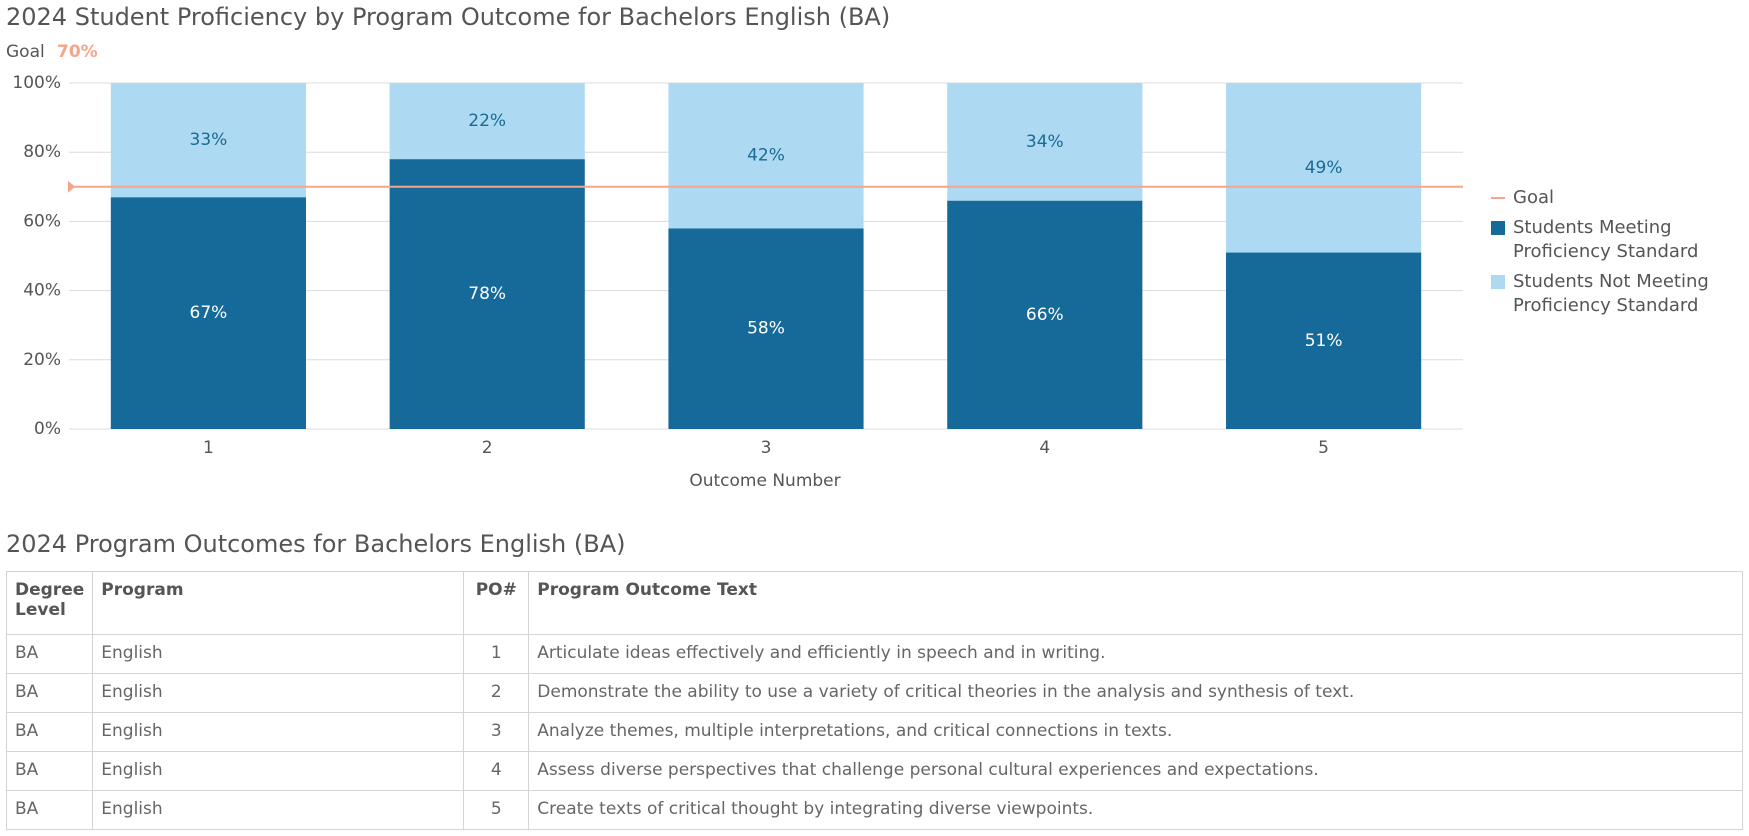 The image size is (1749, 836). I want to click on data-label: 67%, so click(209, 313).